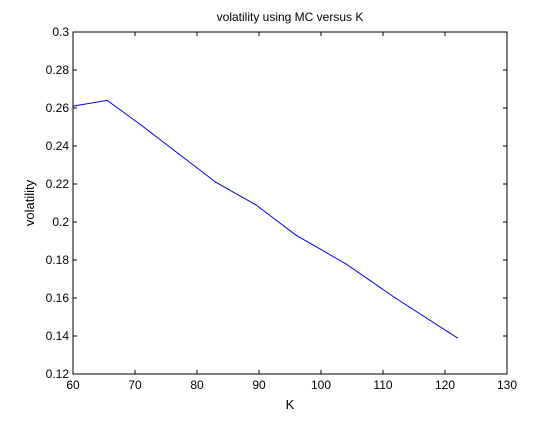  Describe the element at coordinates (58, 108) in the screenshot. I see `y-tick-label: 0.26` at that location.